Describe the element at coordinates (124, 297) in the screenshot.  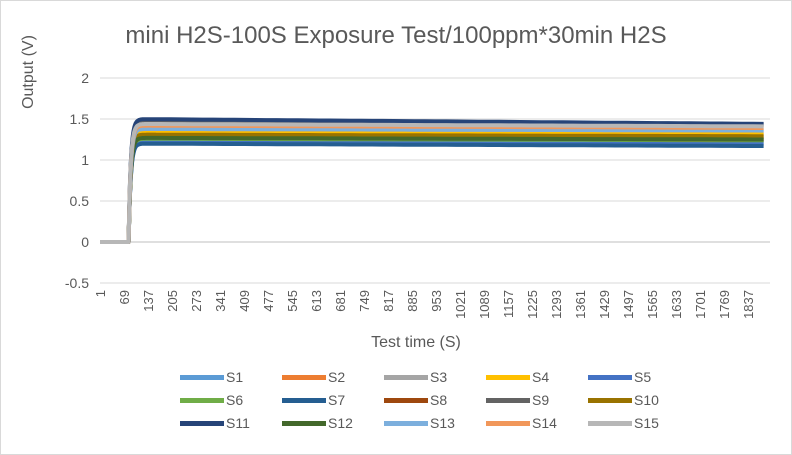
I see `x-tick-label: 69` at that location.